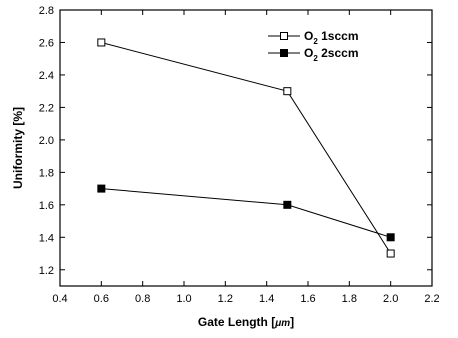 This screenshot has width=458, height=338. What do you see at coordinates (225, 299) in the screenshot?
I see `x-tick-label: 1.2` at bounding box center [225, 299].